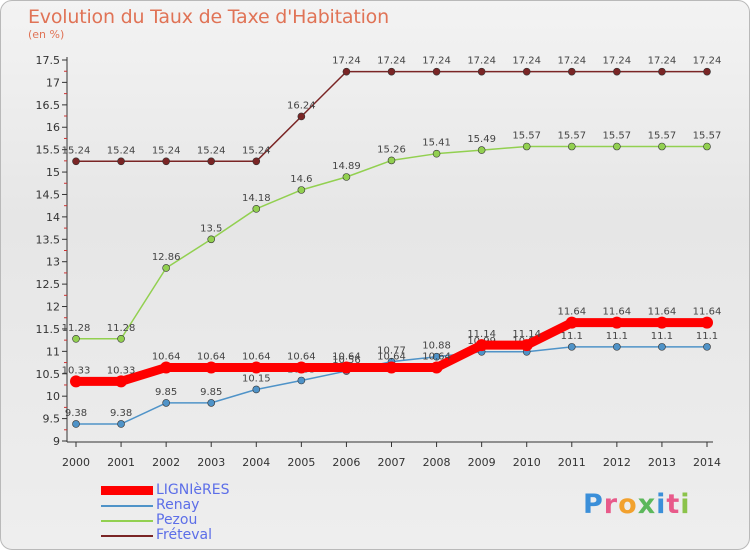 The height and width of the screenshot is (550, 750). Describe the element at coordinates (184, 535) in the screenshot. I see `legend-label-freteval: Fréteval` at that location.